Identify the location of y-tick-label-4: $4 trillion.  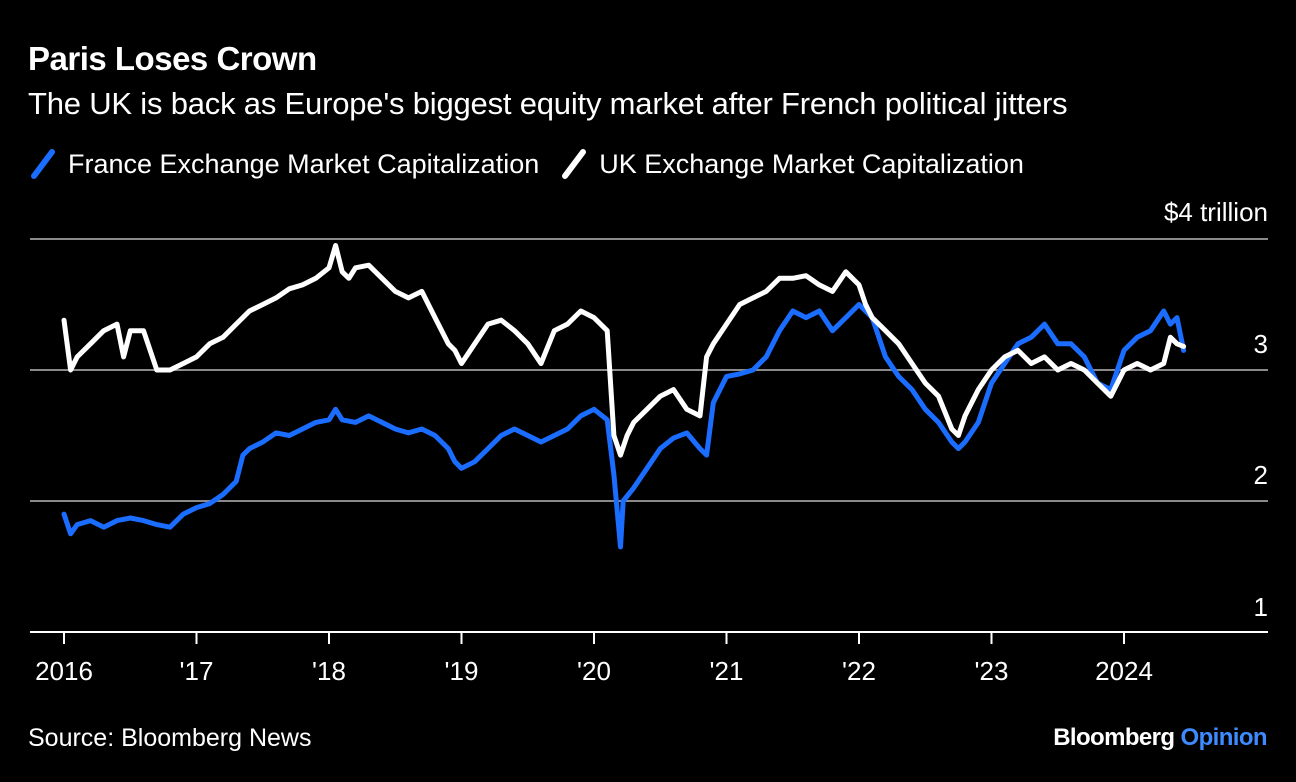
(1216, 212).